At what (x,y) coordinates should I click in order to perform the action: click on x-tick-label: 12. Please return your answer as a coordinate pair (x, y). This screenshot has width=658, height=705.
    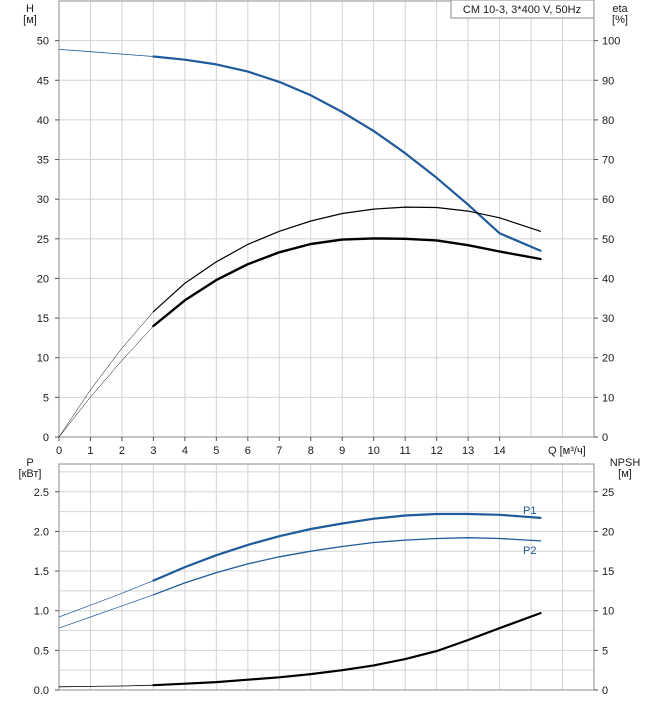
    Looking at the image, I should click on (437, 451).